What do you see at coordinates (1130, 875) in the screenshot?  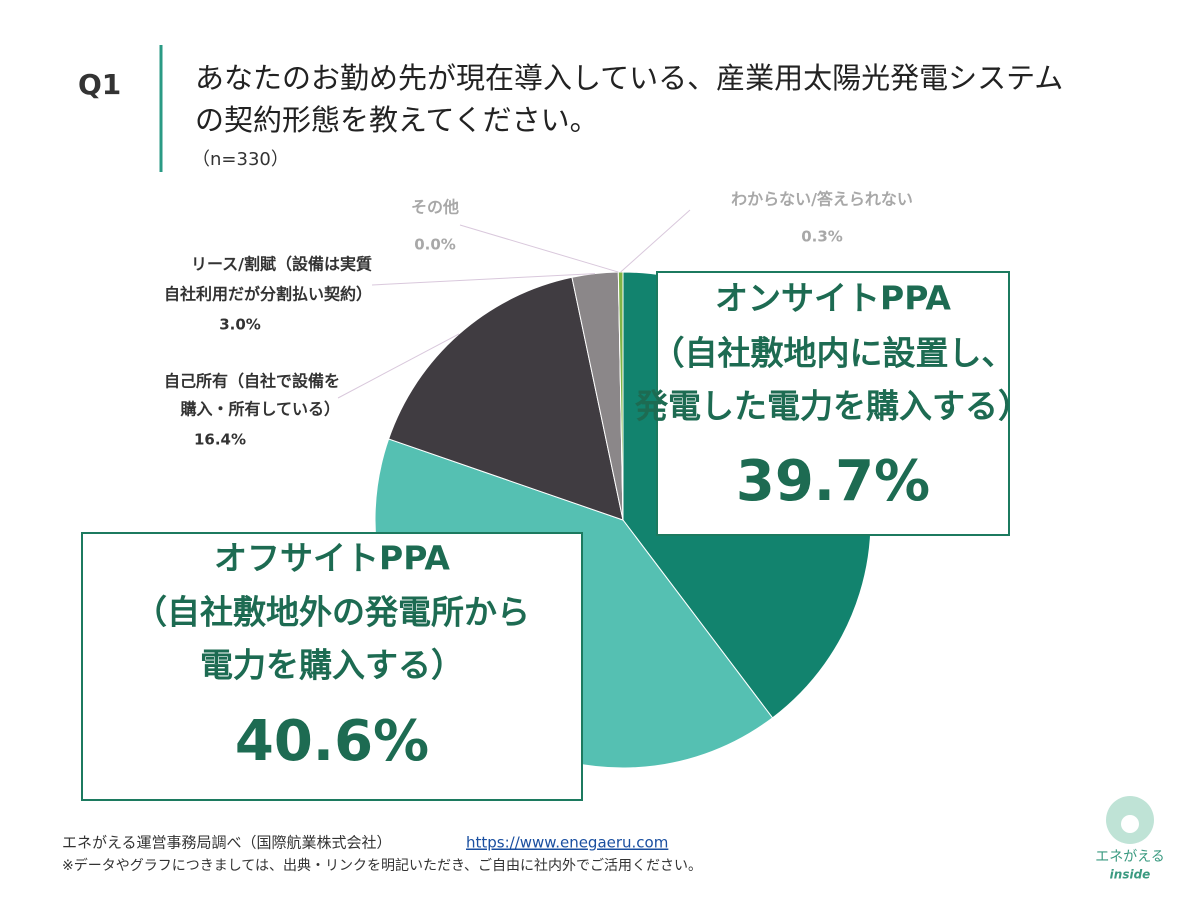 I see `logo-sub: inside` at bounding box center [1130, 875].